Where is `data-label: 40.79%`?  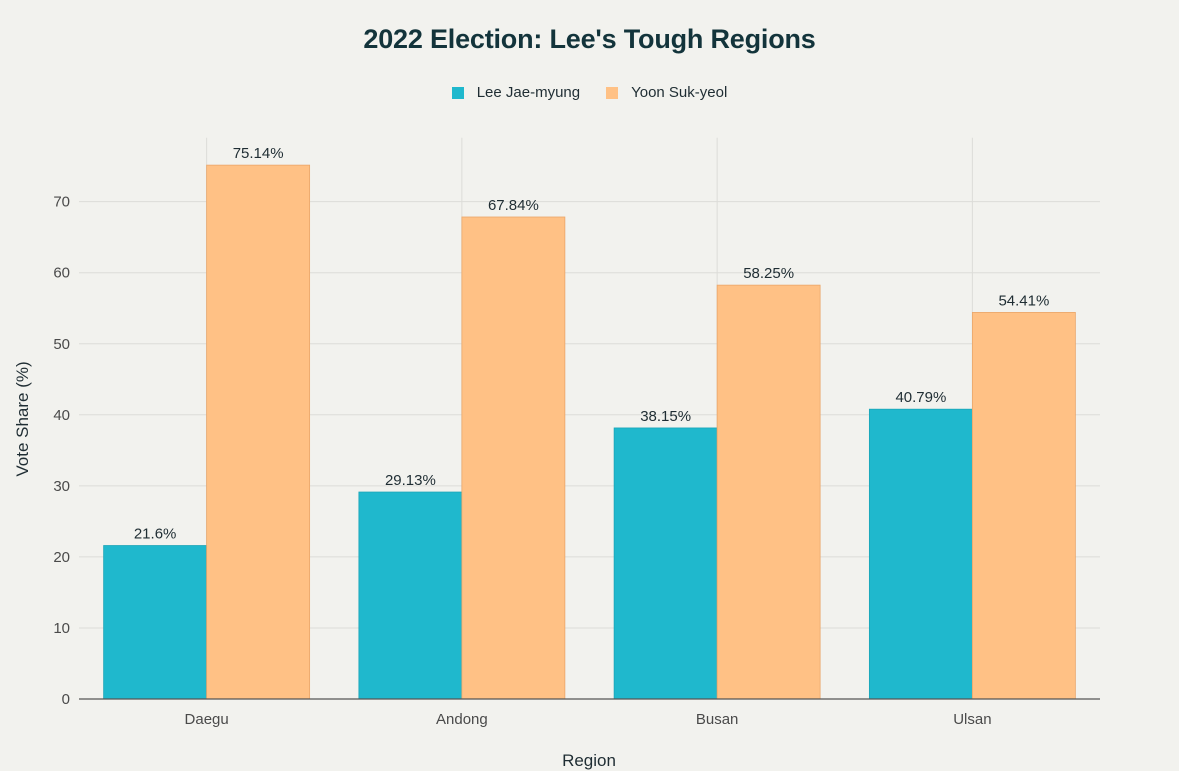 data-label: 40.79% is located at coordinates (920, 397).